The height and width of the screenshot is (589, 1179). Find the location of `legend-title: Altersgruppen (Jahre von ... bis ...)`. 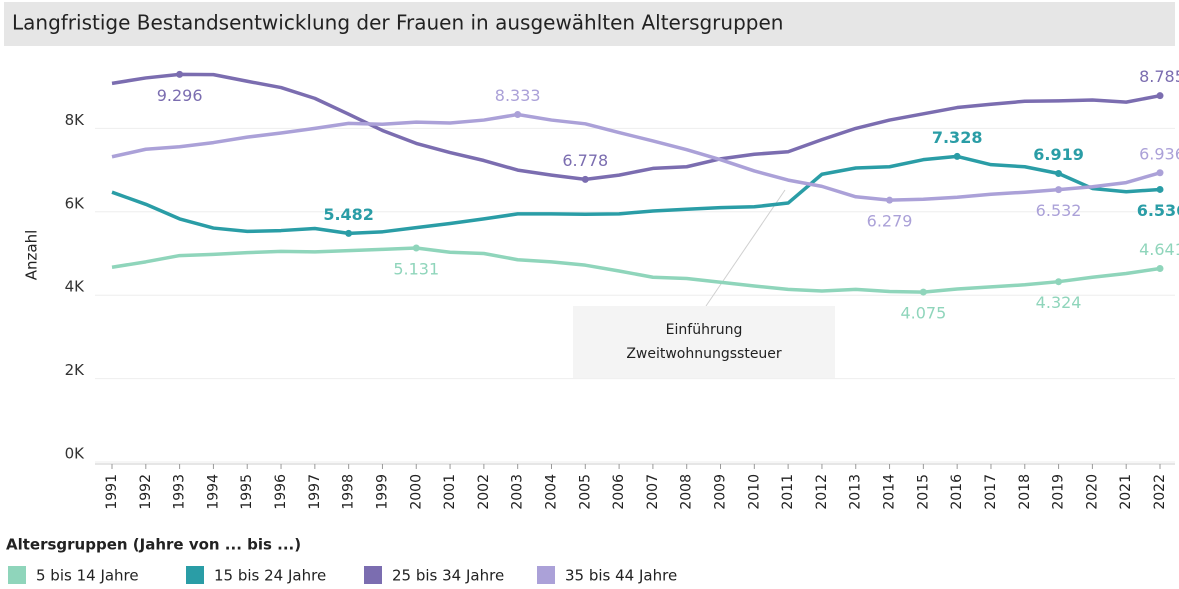

legend-title: Altersgruppen (Jahre von ... bis ...) is located at coordinates (153, 545).